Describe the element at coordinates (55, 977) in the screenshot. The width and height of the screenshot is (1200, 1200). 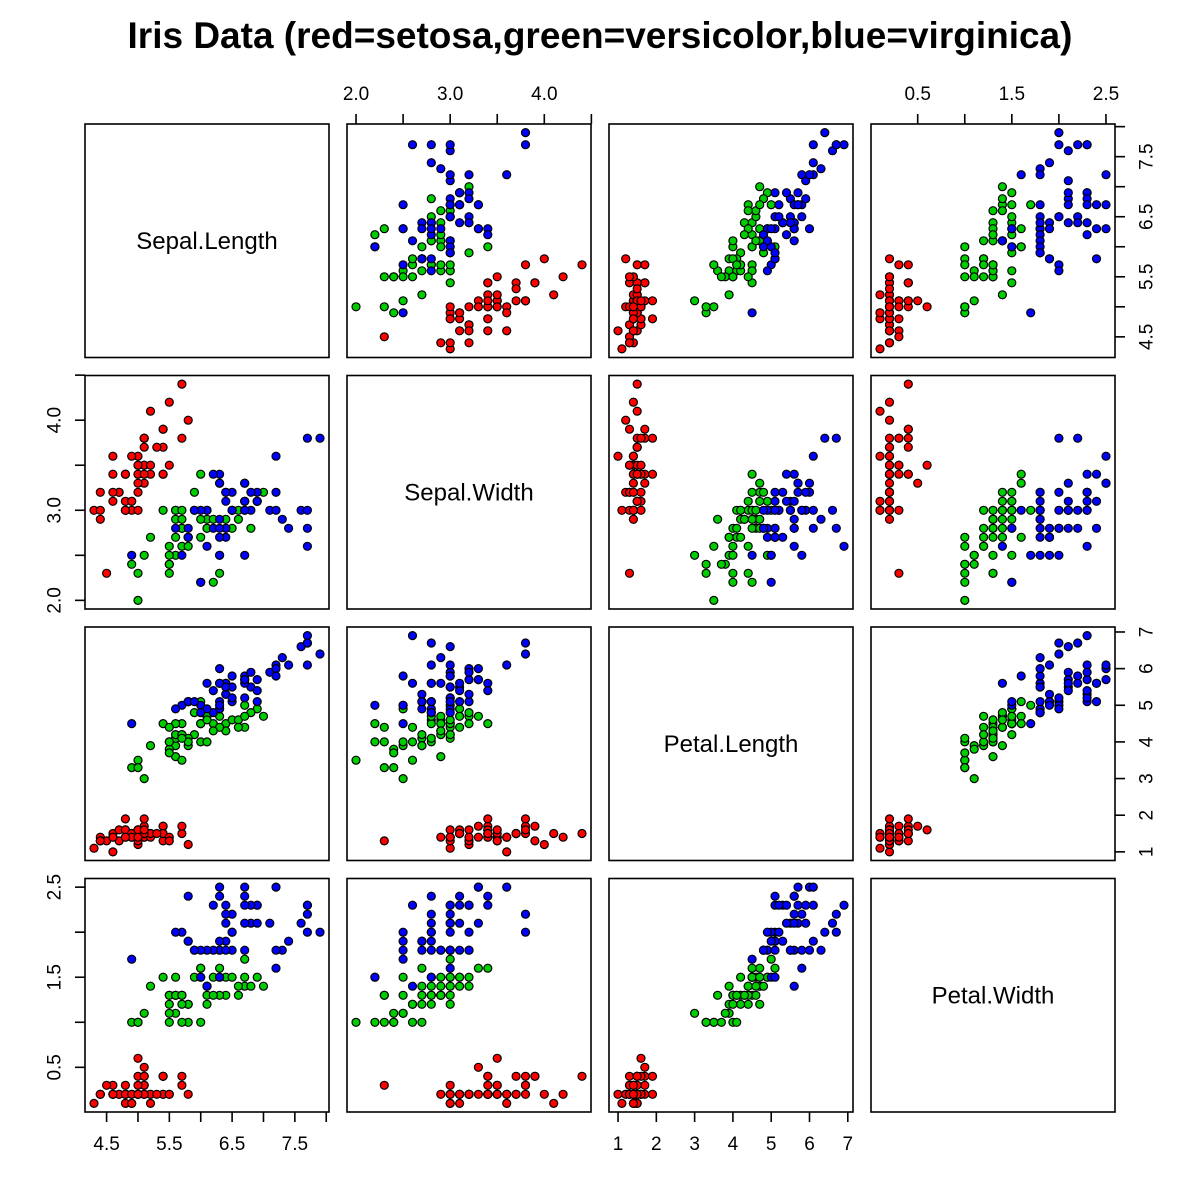
I see `left-tick-label: 1.5` at that location.